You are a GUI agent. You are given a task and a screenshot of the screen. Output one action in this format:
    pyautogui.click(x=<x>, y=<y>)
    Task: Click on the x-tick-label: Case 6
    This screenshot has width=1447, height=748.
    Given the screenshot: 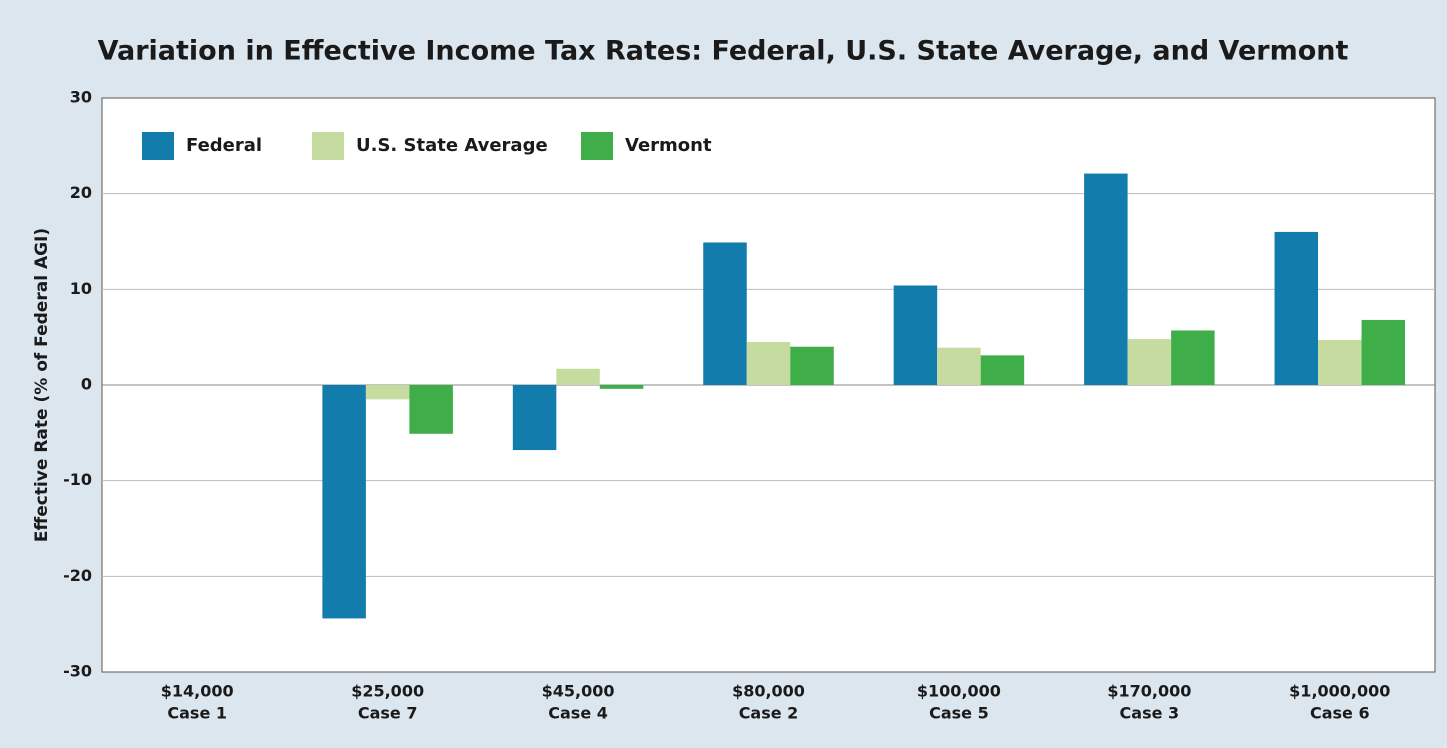 What is the action you would take?
    pyautogui.click(x=1340, y=713)
    